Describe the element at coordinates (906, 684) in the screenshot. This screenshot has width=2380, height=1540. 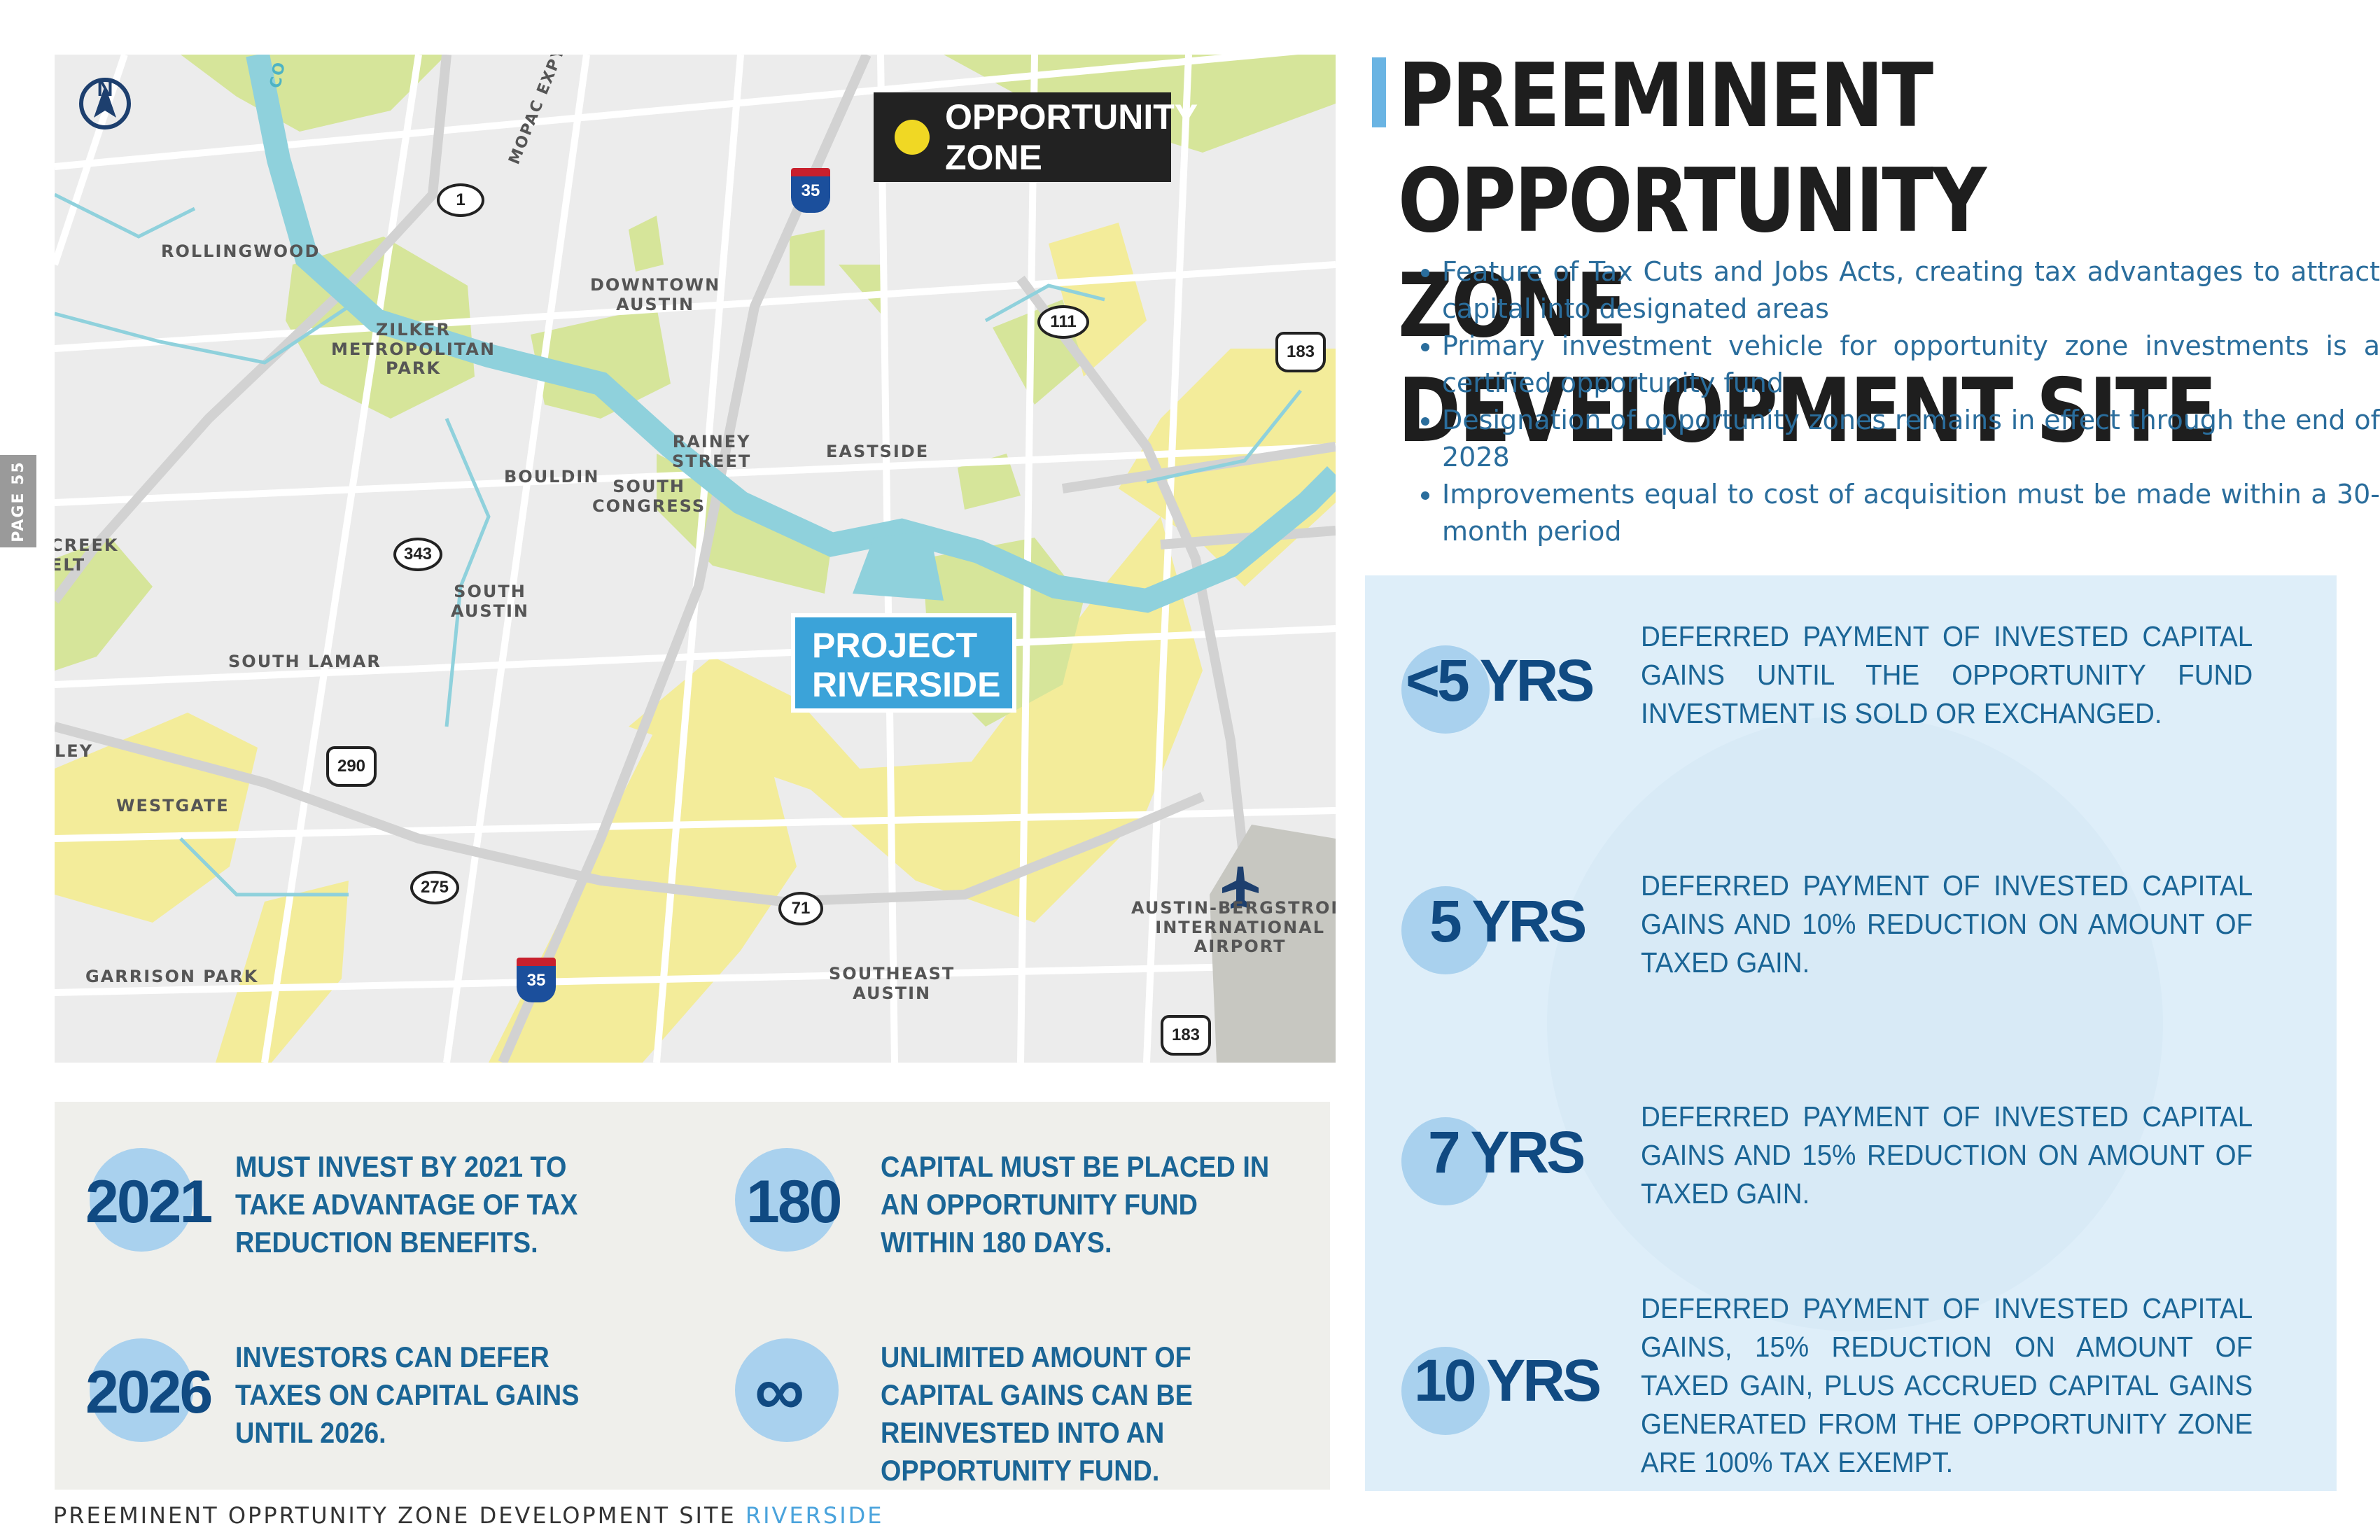
I see `project-label-line2: RIVERSIDE` at that location.